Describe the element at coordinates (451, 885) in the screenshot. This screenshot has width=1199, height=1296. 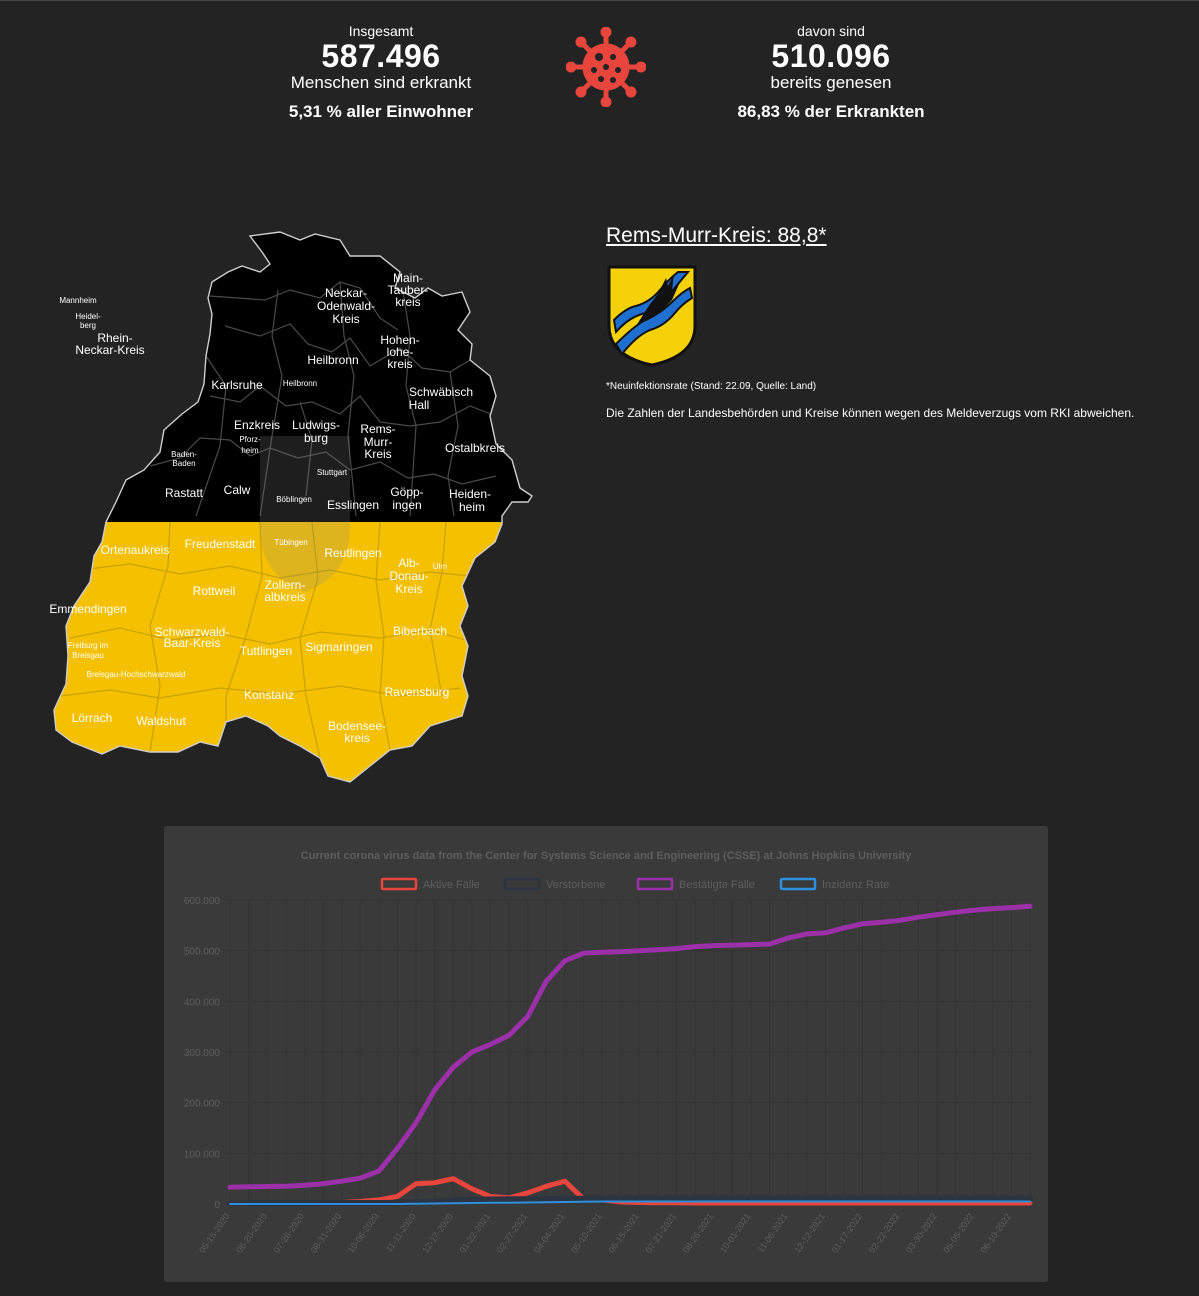
I see `legend-label: Aktive Fälle` at that location.